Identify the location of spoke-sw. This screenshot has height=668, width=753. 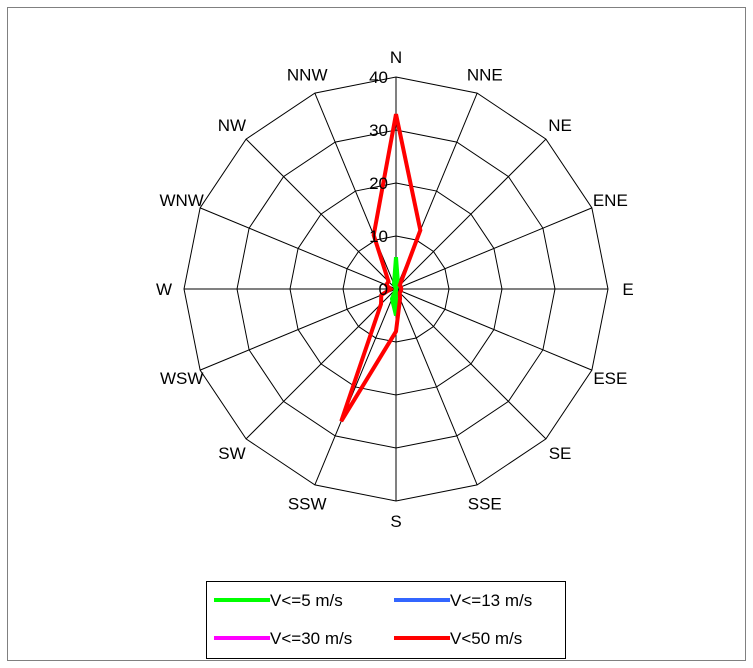
(321, 364).